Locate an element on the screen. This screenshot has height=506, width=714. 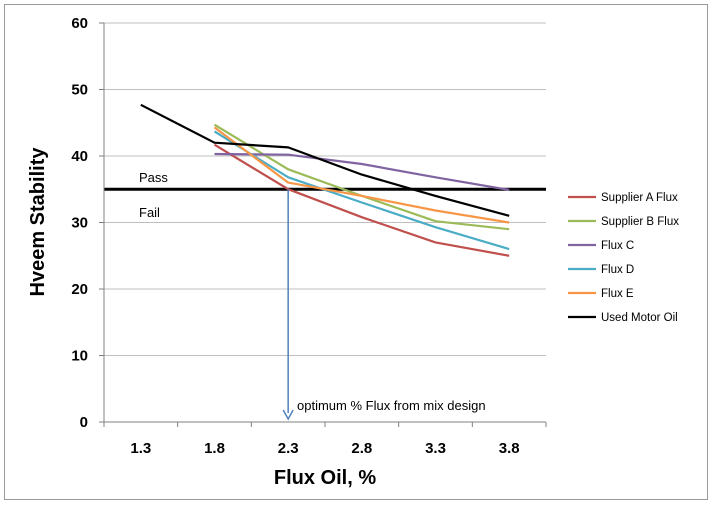
legend-label-6: Used Motor Oil is located at coordinates (639, 318).